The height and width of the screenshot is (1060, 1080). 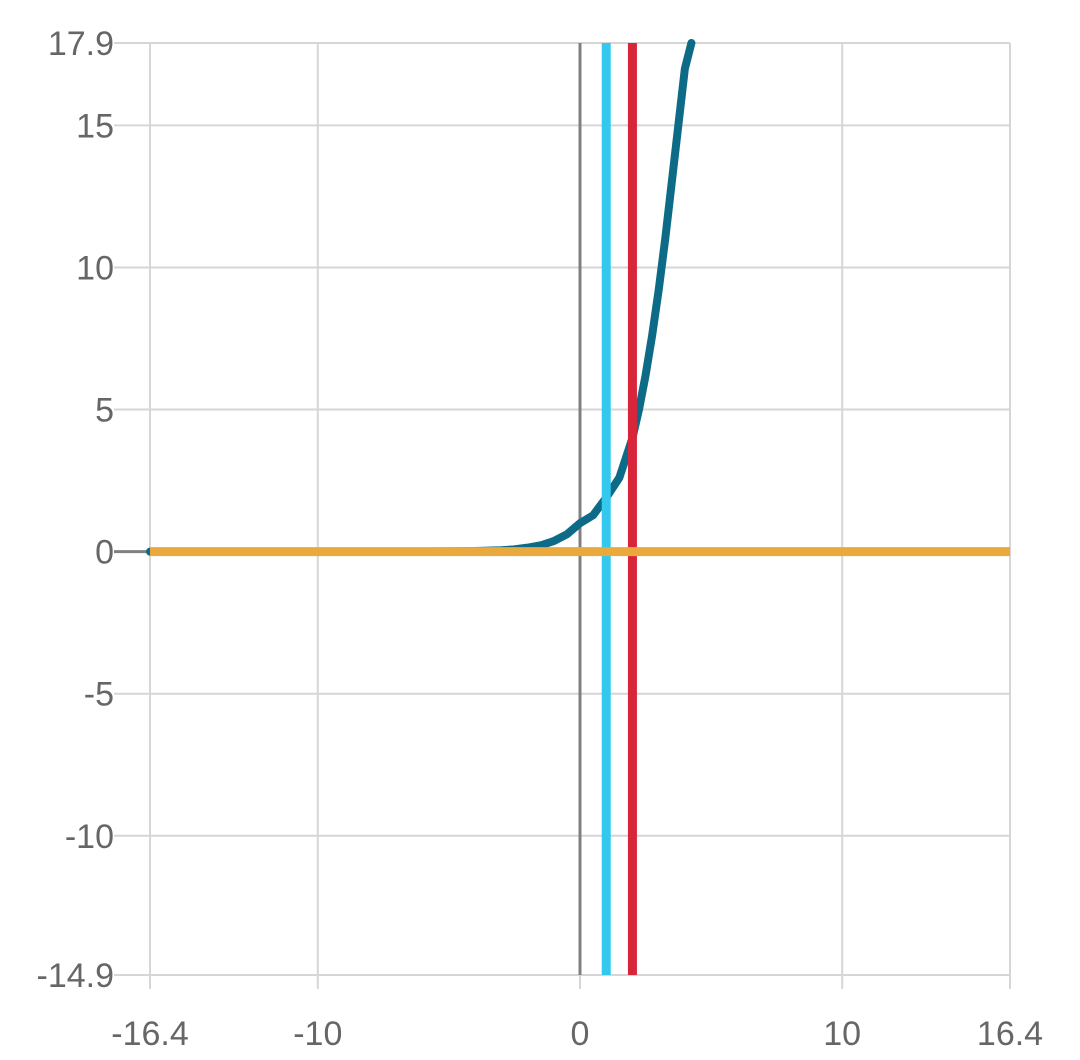 I want to click on y-tick-labels: 17.9 15 10 5 0 -5 -10 -14.9, so click(x=76, y=510).